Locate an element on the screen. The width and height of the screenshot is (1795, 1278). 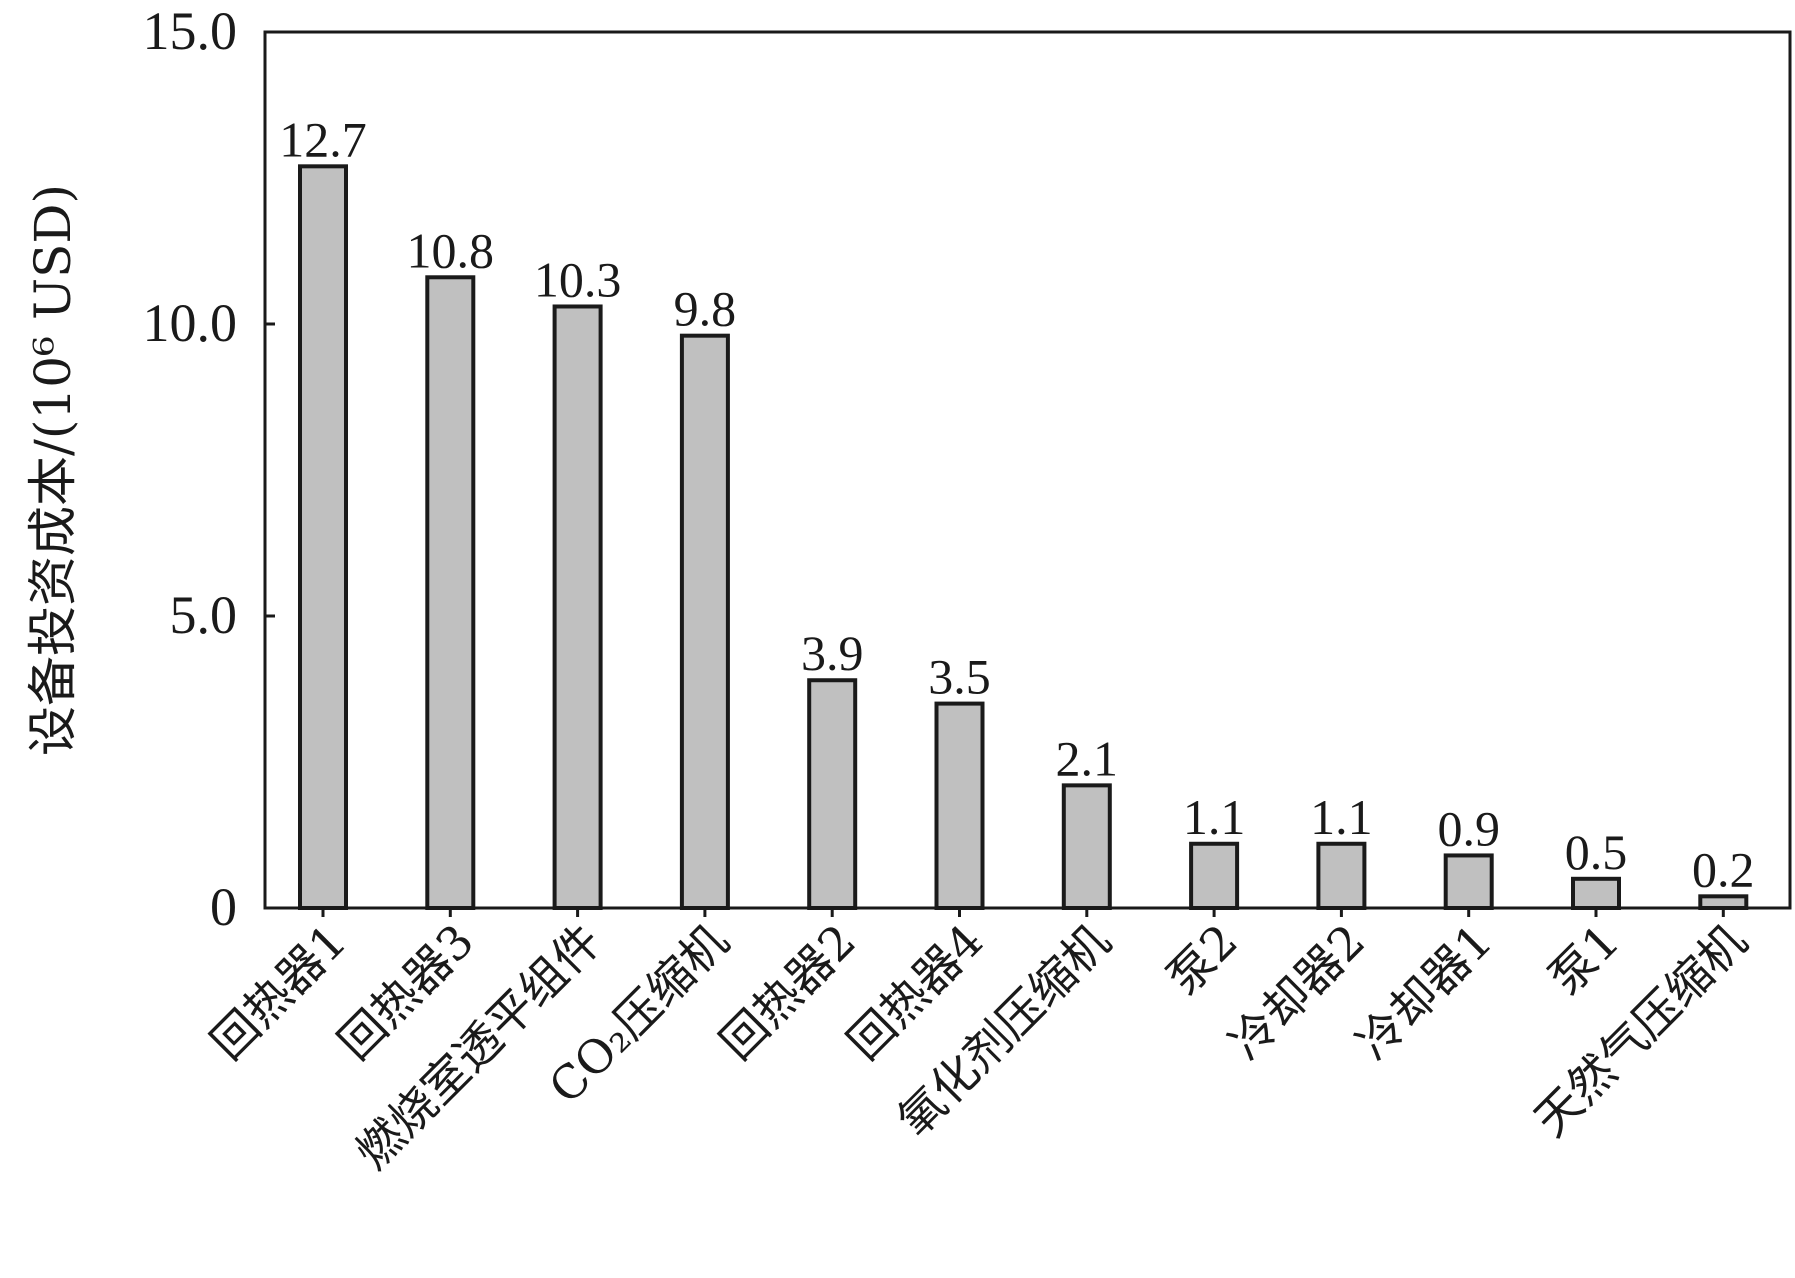
category-label-10: 冷却器1 is located at coordinates (1424, 992).